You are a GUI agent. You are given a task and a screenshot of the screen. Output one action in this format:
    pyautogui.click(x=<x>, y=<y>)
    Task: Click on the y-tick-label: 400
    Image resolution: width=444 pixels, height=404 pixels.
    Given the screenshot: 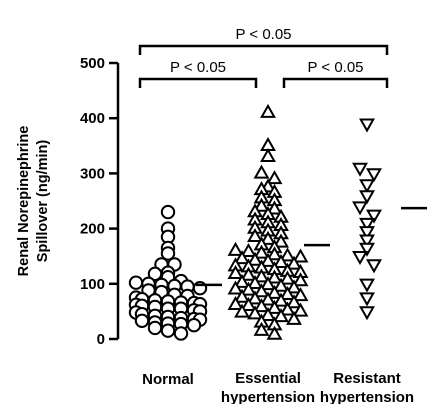 What is the action you would take?
    pyautogui.click(x=92, y=118)
    